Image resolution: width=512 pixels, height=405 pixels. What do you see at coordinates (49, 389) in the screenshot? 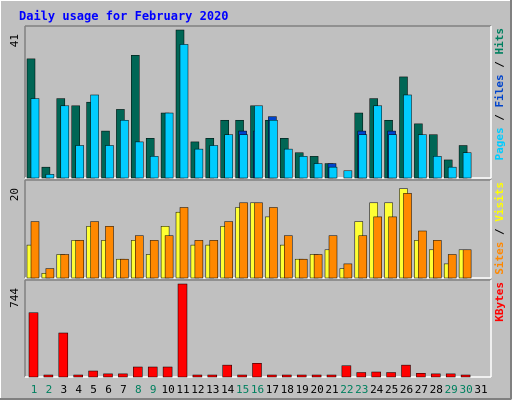
I see `day-label: 2` at bounding box center [49, 389].